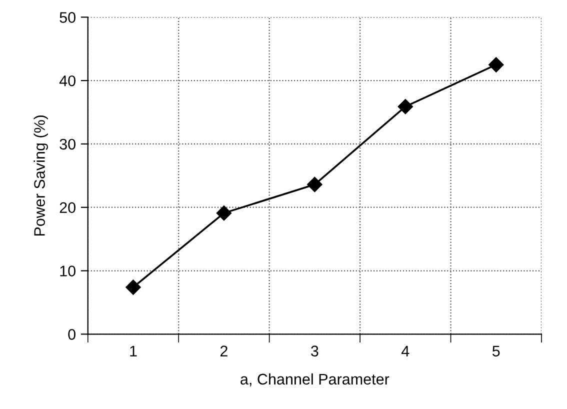 The height and width of the screenshot is (409, 567). I want to click on y-tick-label: 10, so click(68, 271).